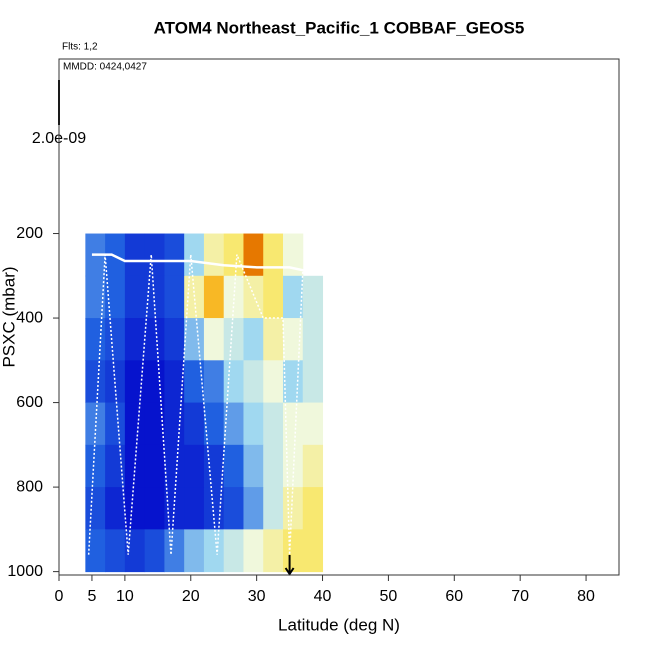 This screenshot has width=650, height=650. What do you see at coordinates (289, 565) in the screenshot?
I see `arrow` at bounding box center [289, 565].